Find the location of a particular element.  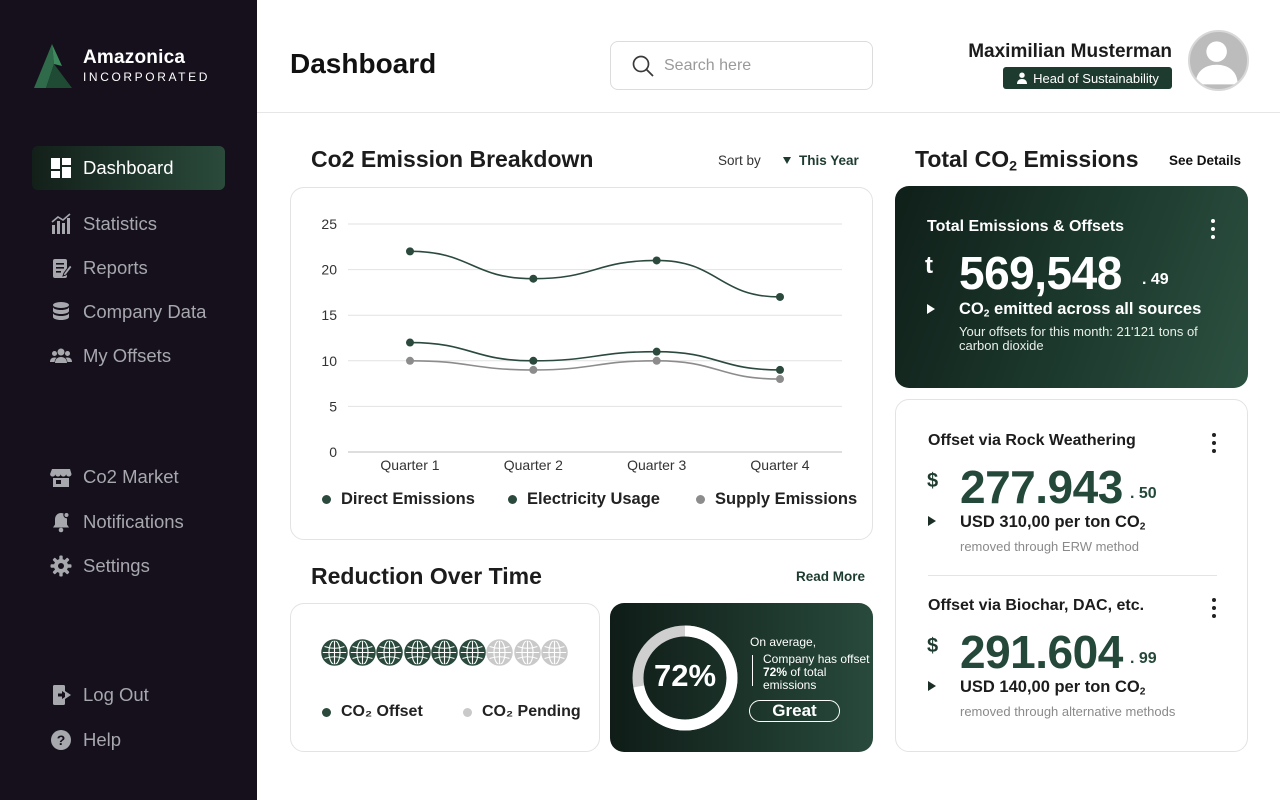

brand-logo: Amazonica INCORPORATED is located at coordinates (121, 66).